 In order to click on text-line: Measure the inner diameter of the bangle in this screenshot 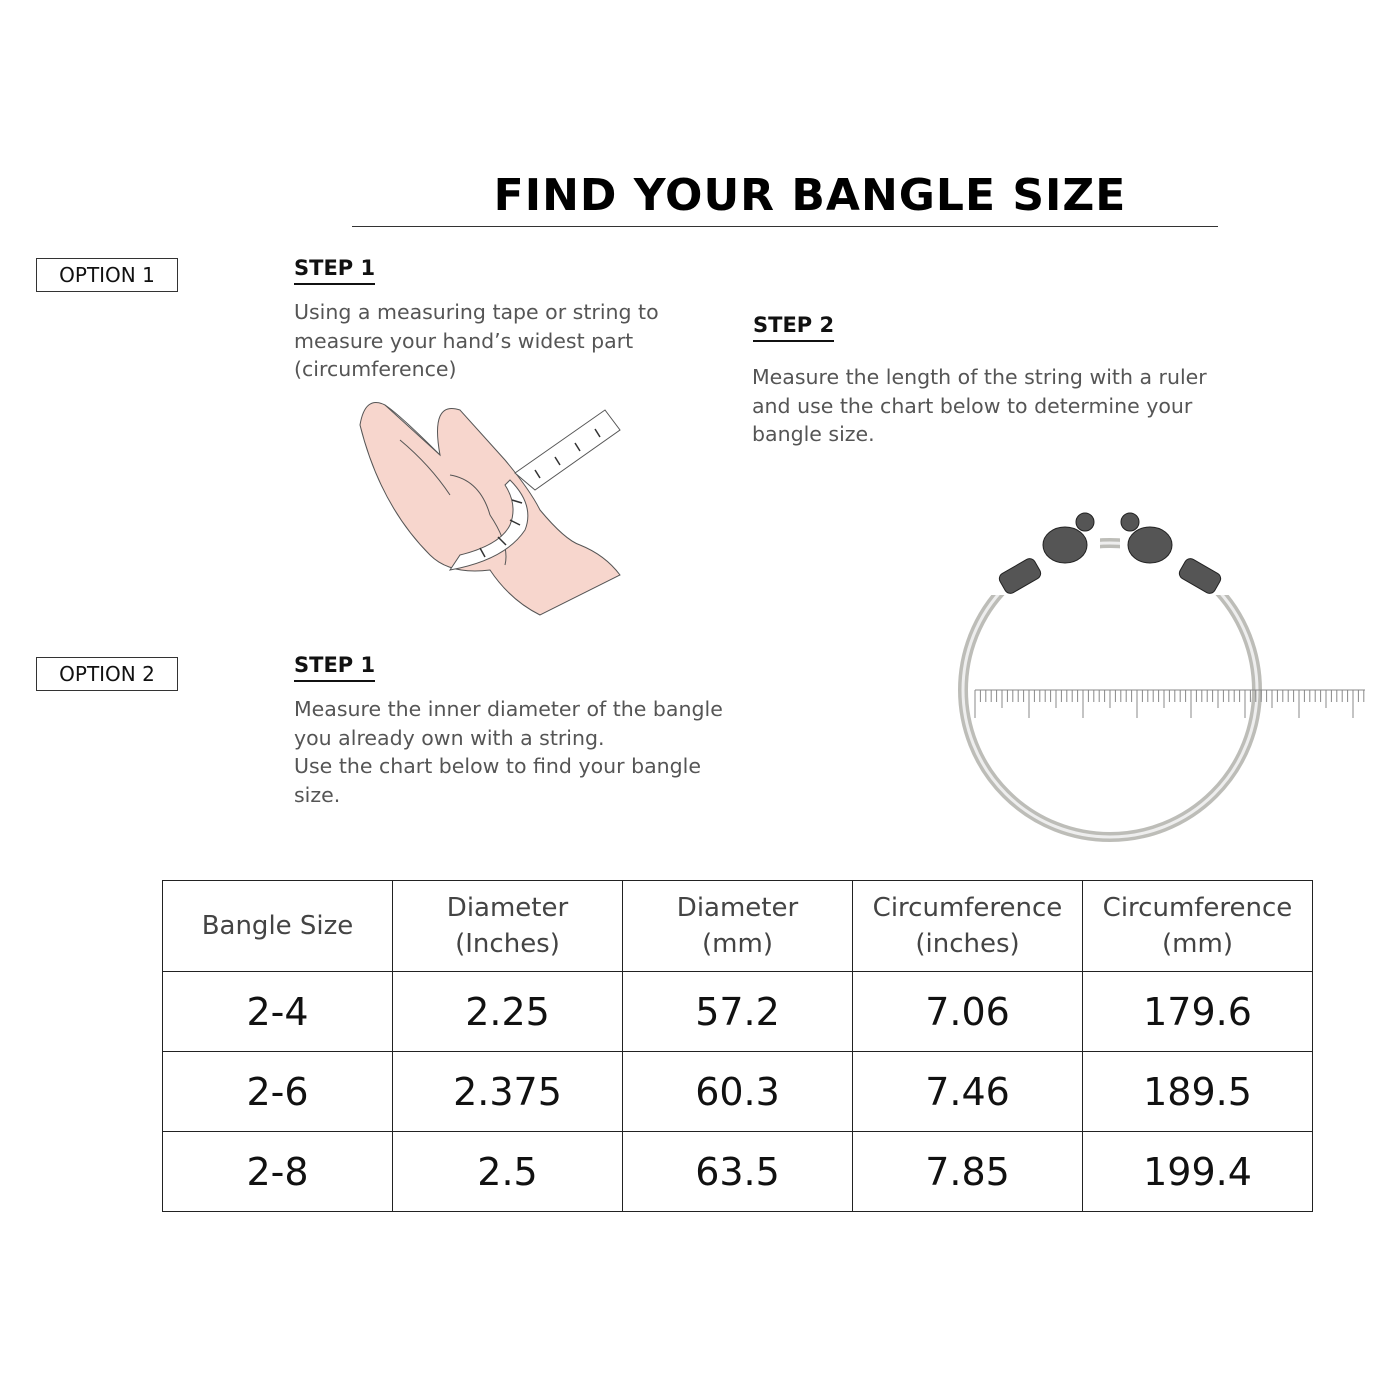, I will do `click(508, 709)`.